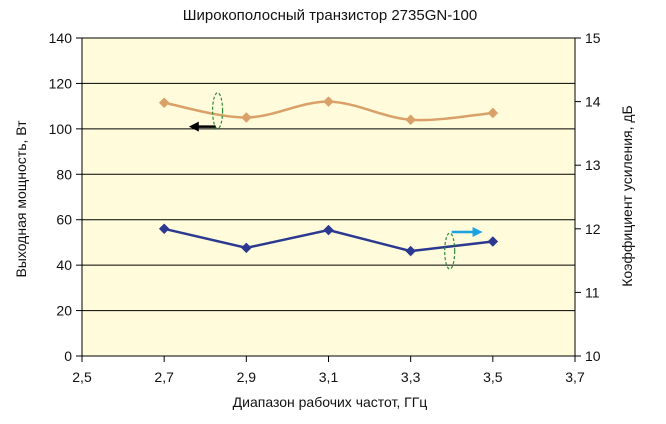 This screenshot has width=666, height=424. Describe the element at coordinates (593, 165) in the screenshot. I see `y-right-tick-label: 13` at that location.